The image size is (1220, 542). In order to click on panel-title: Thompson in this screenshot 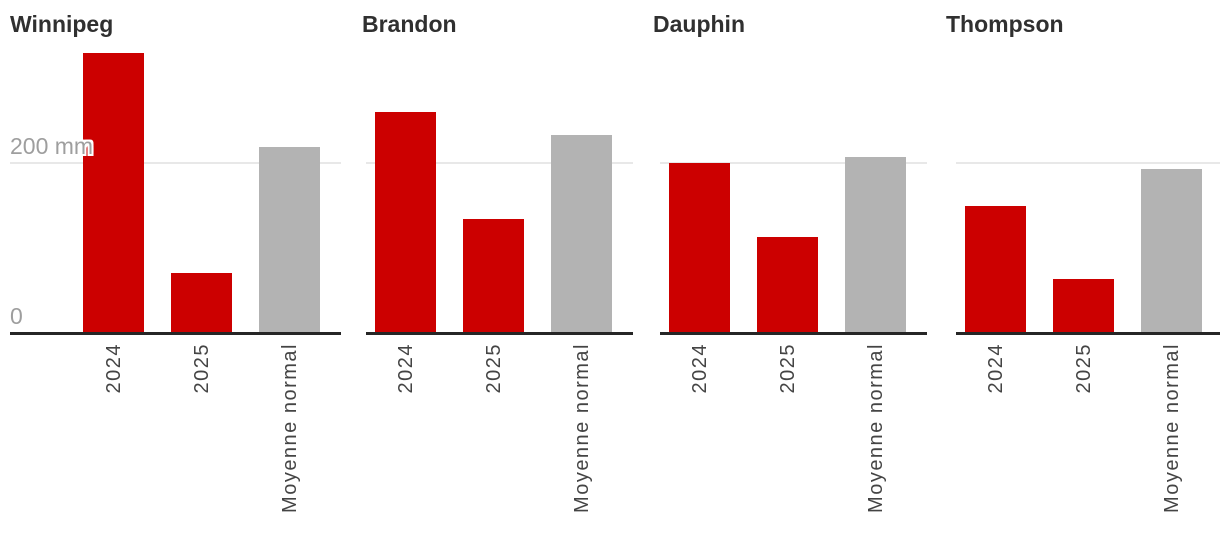, I will do `click(1005, 24)`.